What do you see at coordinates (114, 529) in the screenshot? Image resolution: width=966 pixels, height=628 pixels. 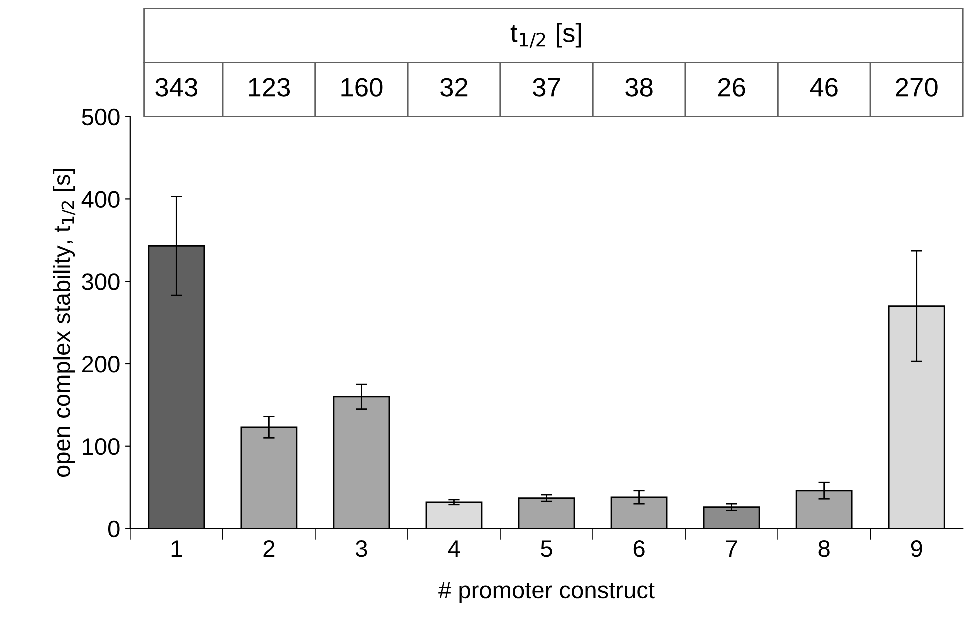 I see `y-tick-label: 0` at bounding box center [114, 529].